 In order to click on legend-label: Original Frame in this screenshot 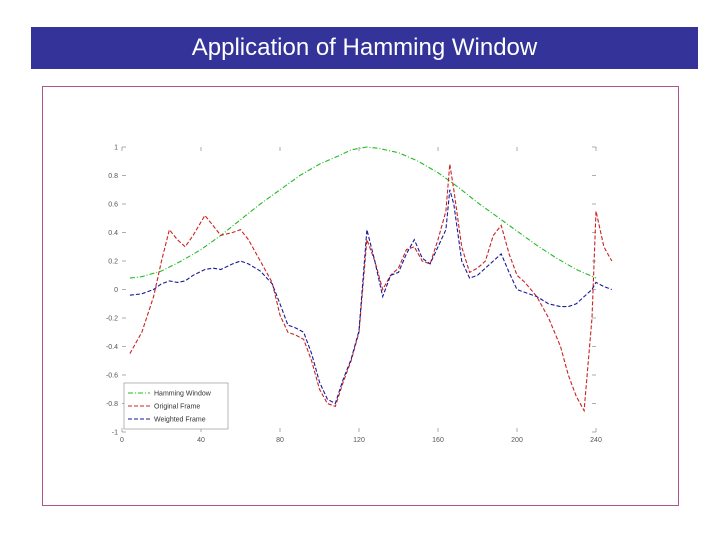, I will do `click(177, 407)`.